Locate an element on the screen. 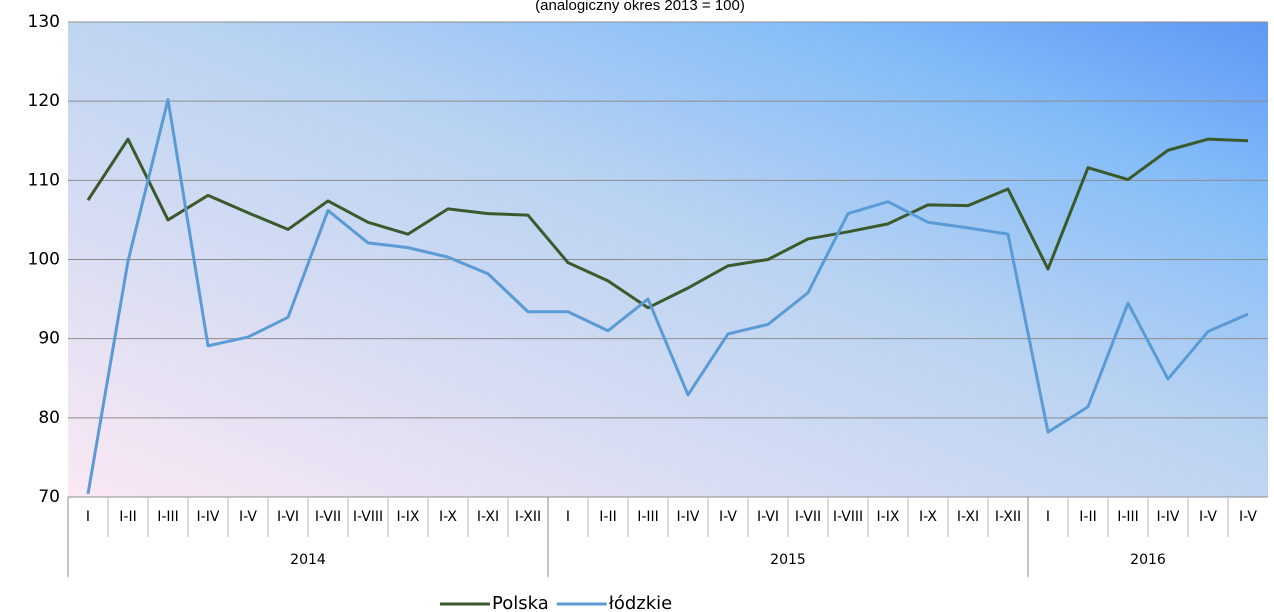  legend-label: Polska is located at coordinates (520, 602).